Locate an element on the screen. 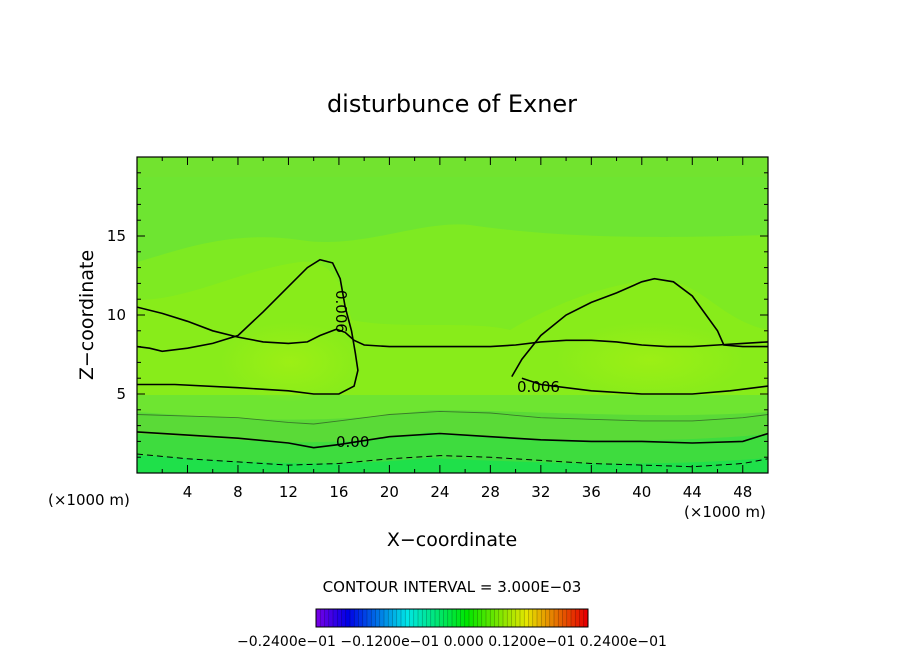 The width and height of the screenshot is (904, 654). x-axis-label: X−coordinate is located at coordinates (452, 540).